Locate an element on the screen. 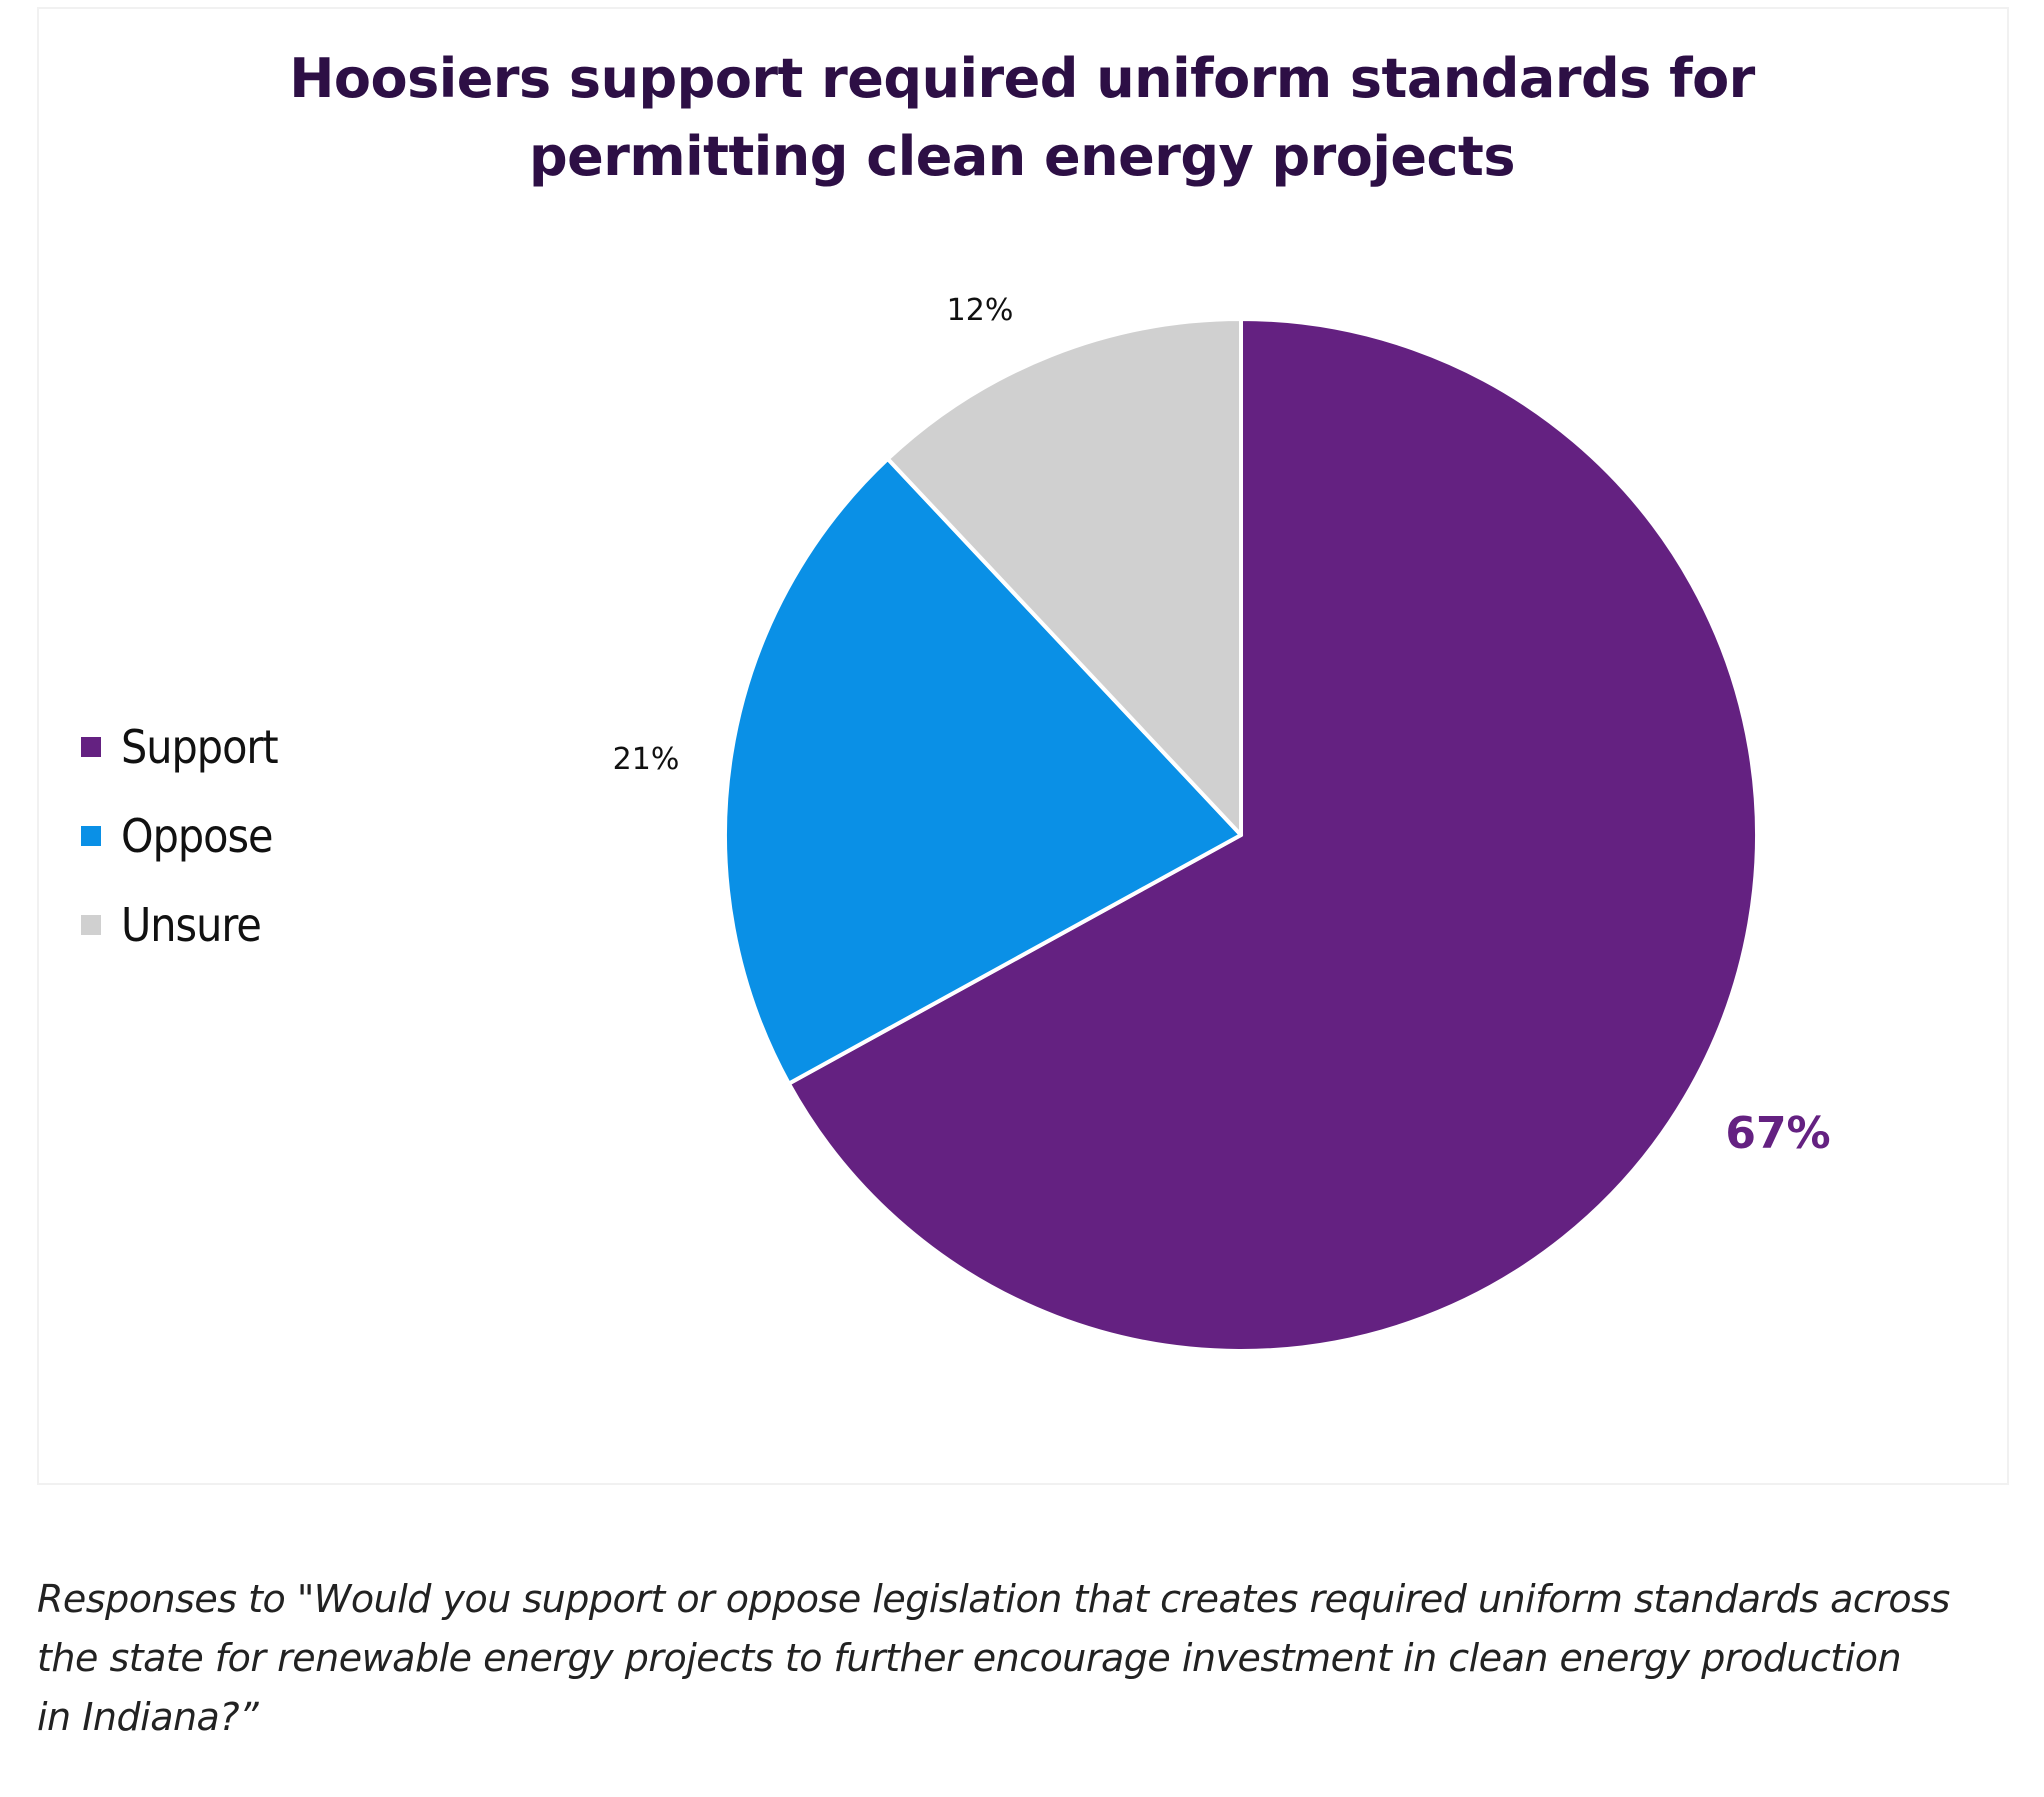 This screenshot has height=1797, width=2044. data-label-support: 67% is located at coordinates (1777, 1133).